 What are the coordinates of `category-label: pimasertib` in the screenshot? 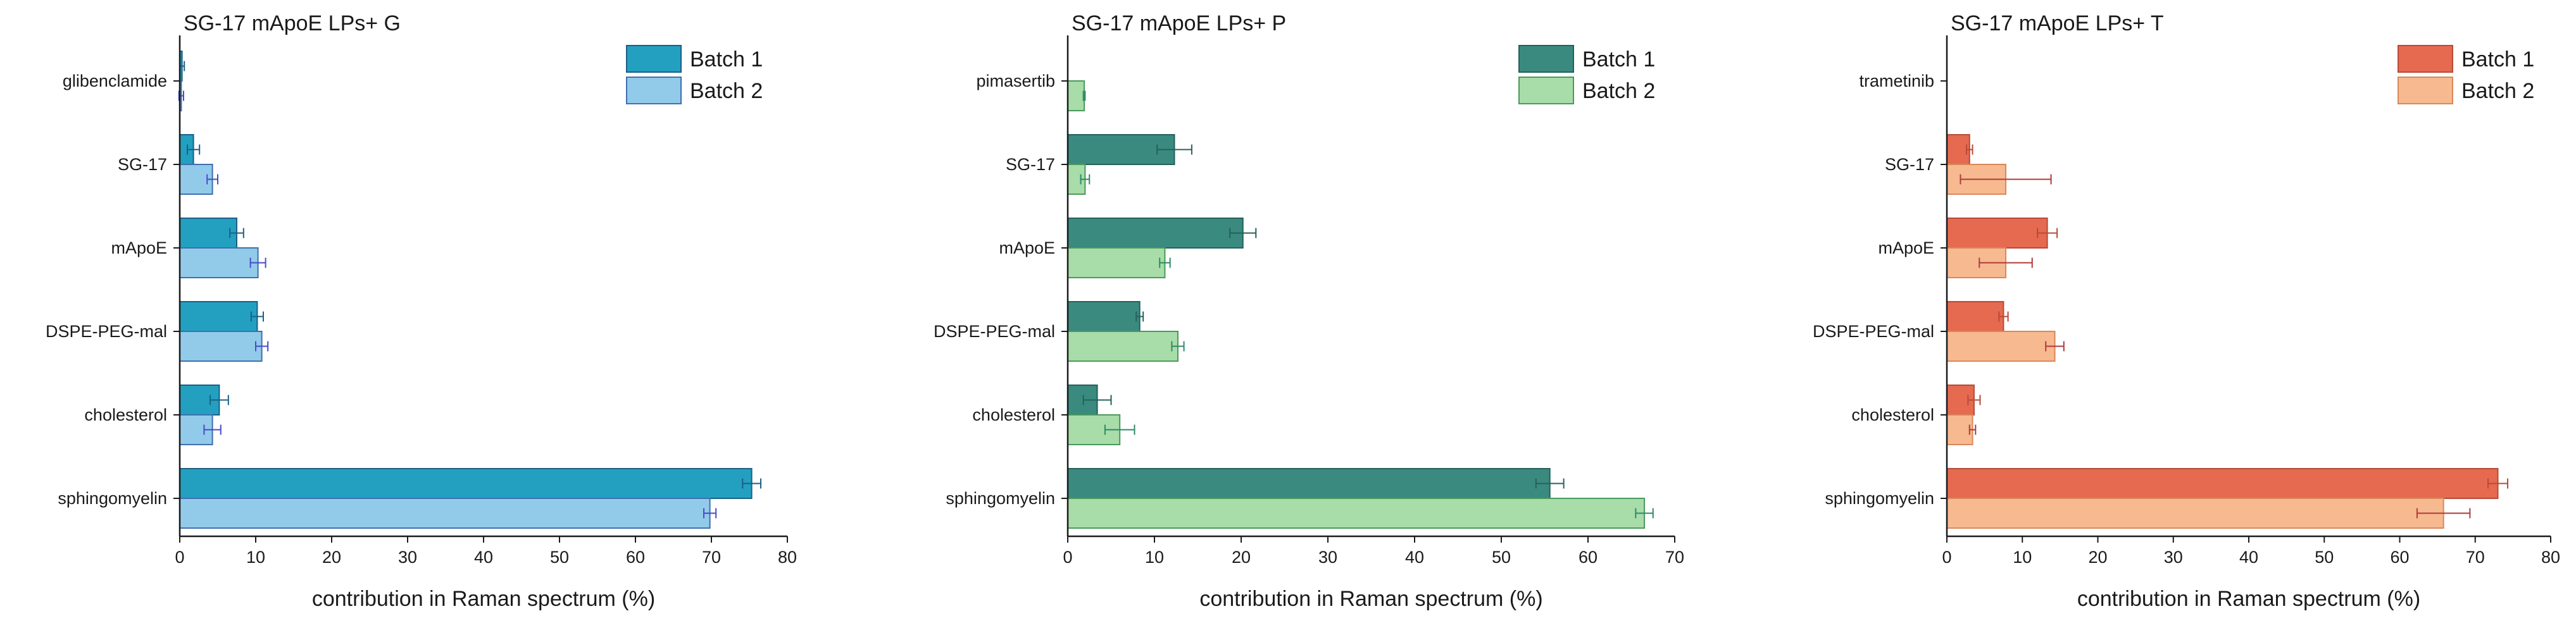 It's located at (1015, 80).